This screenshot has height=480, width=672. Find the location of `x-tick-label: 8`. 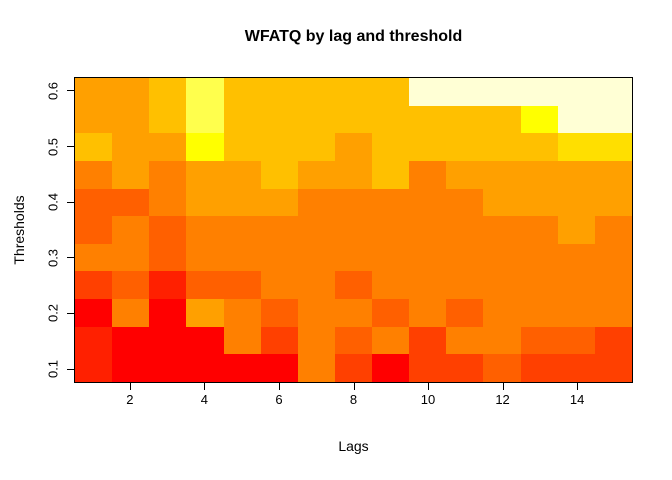

x-tick-label: 8 is located at coordinates (353, 399).